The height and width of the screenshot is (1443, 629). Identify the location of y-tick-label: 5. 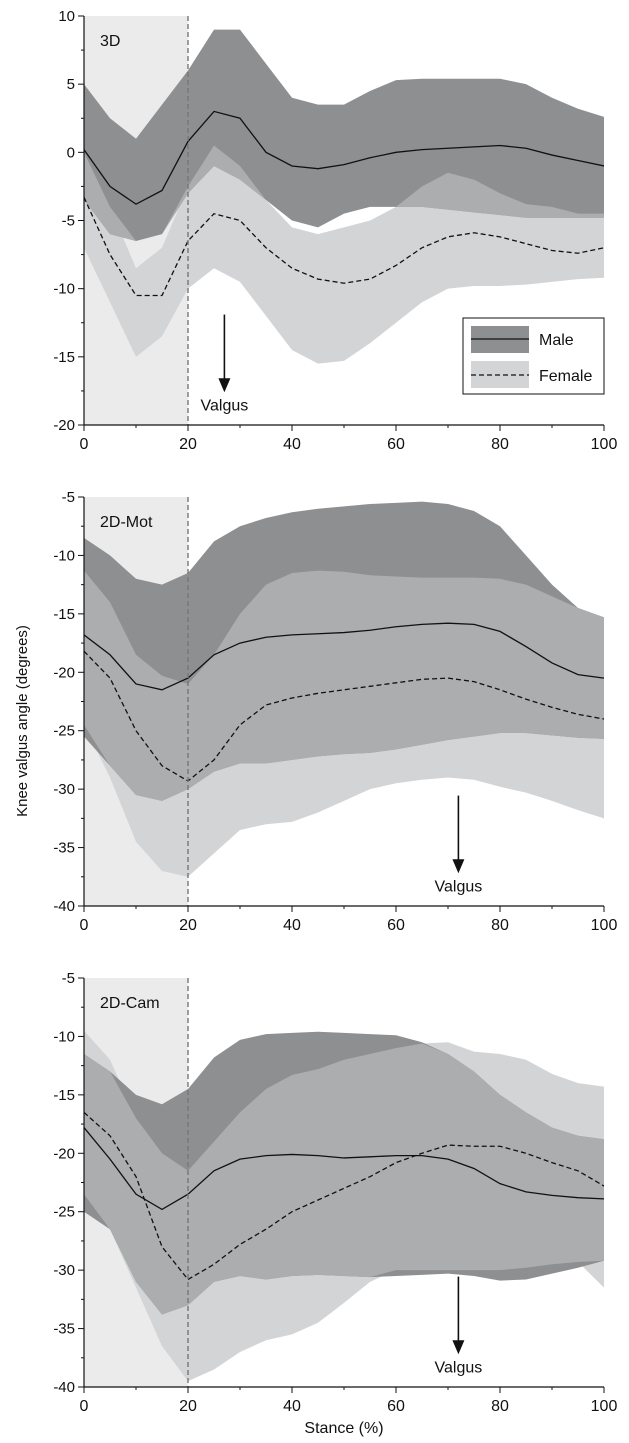
(71, 84).